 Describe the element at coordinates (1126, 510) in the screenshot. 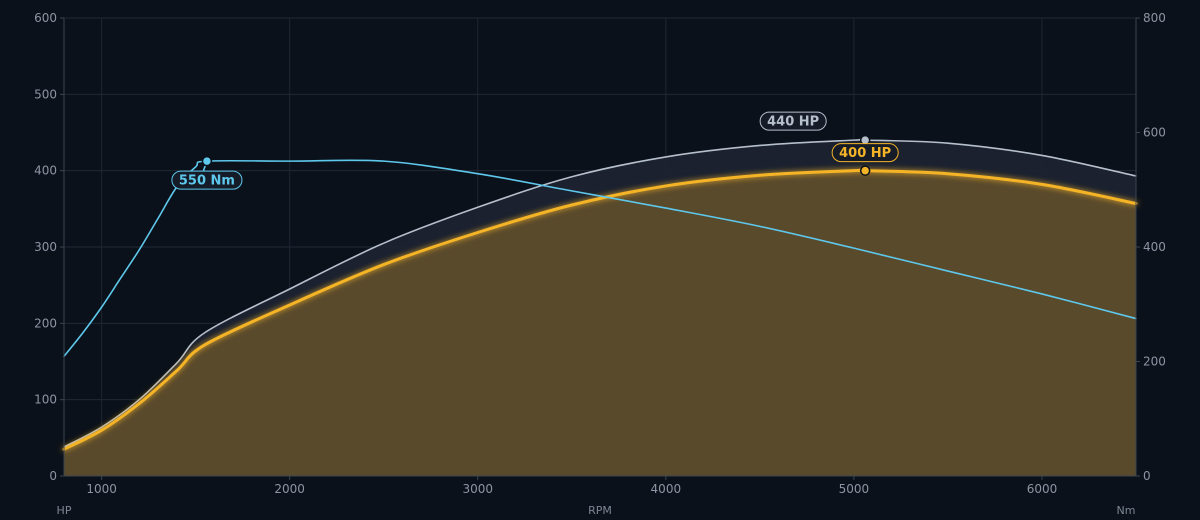

I see `y-right-axis-label: Nm` at that location.